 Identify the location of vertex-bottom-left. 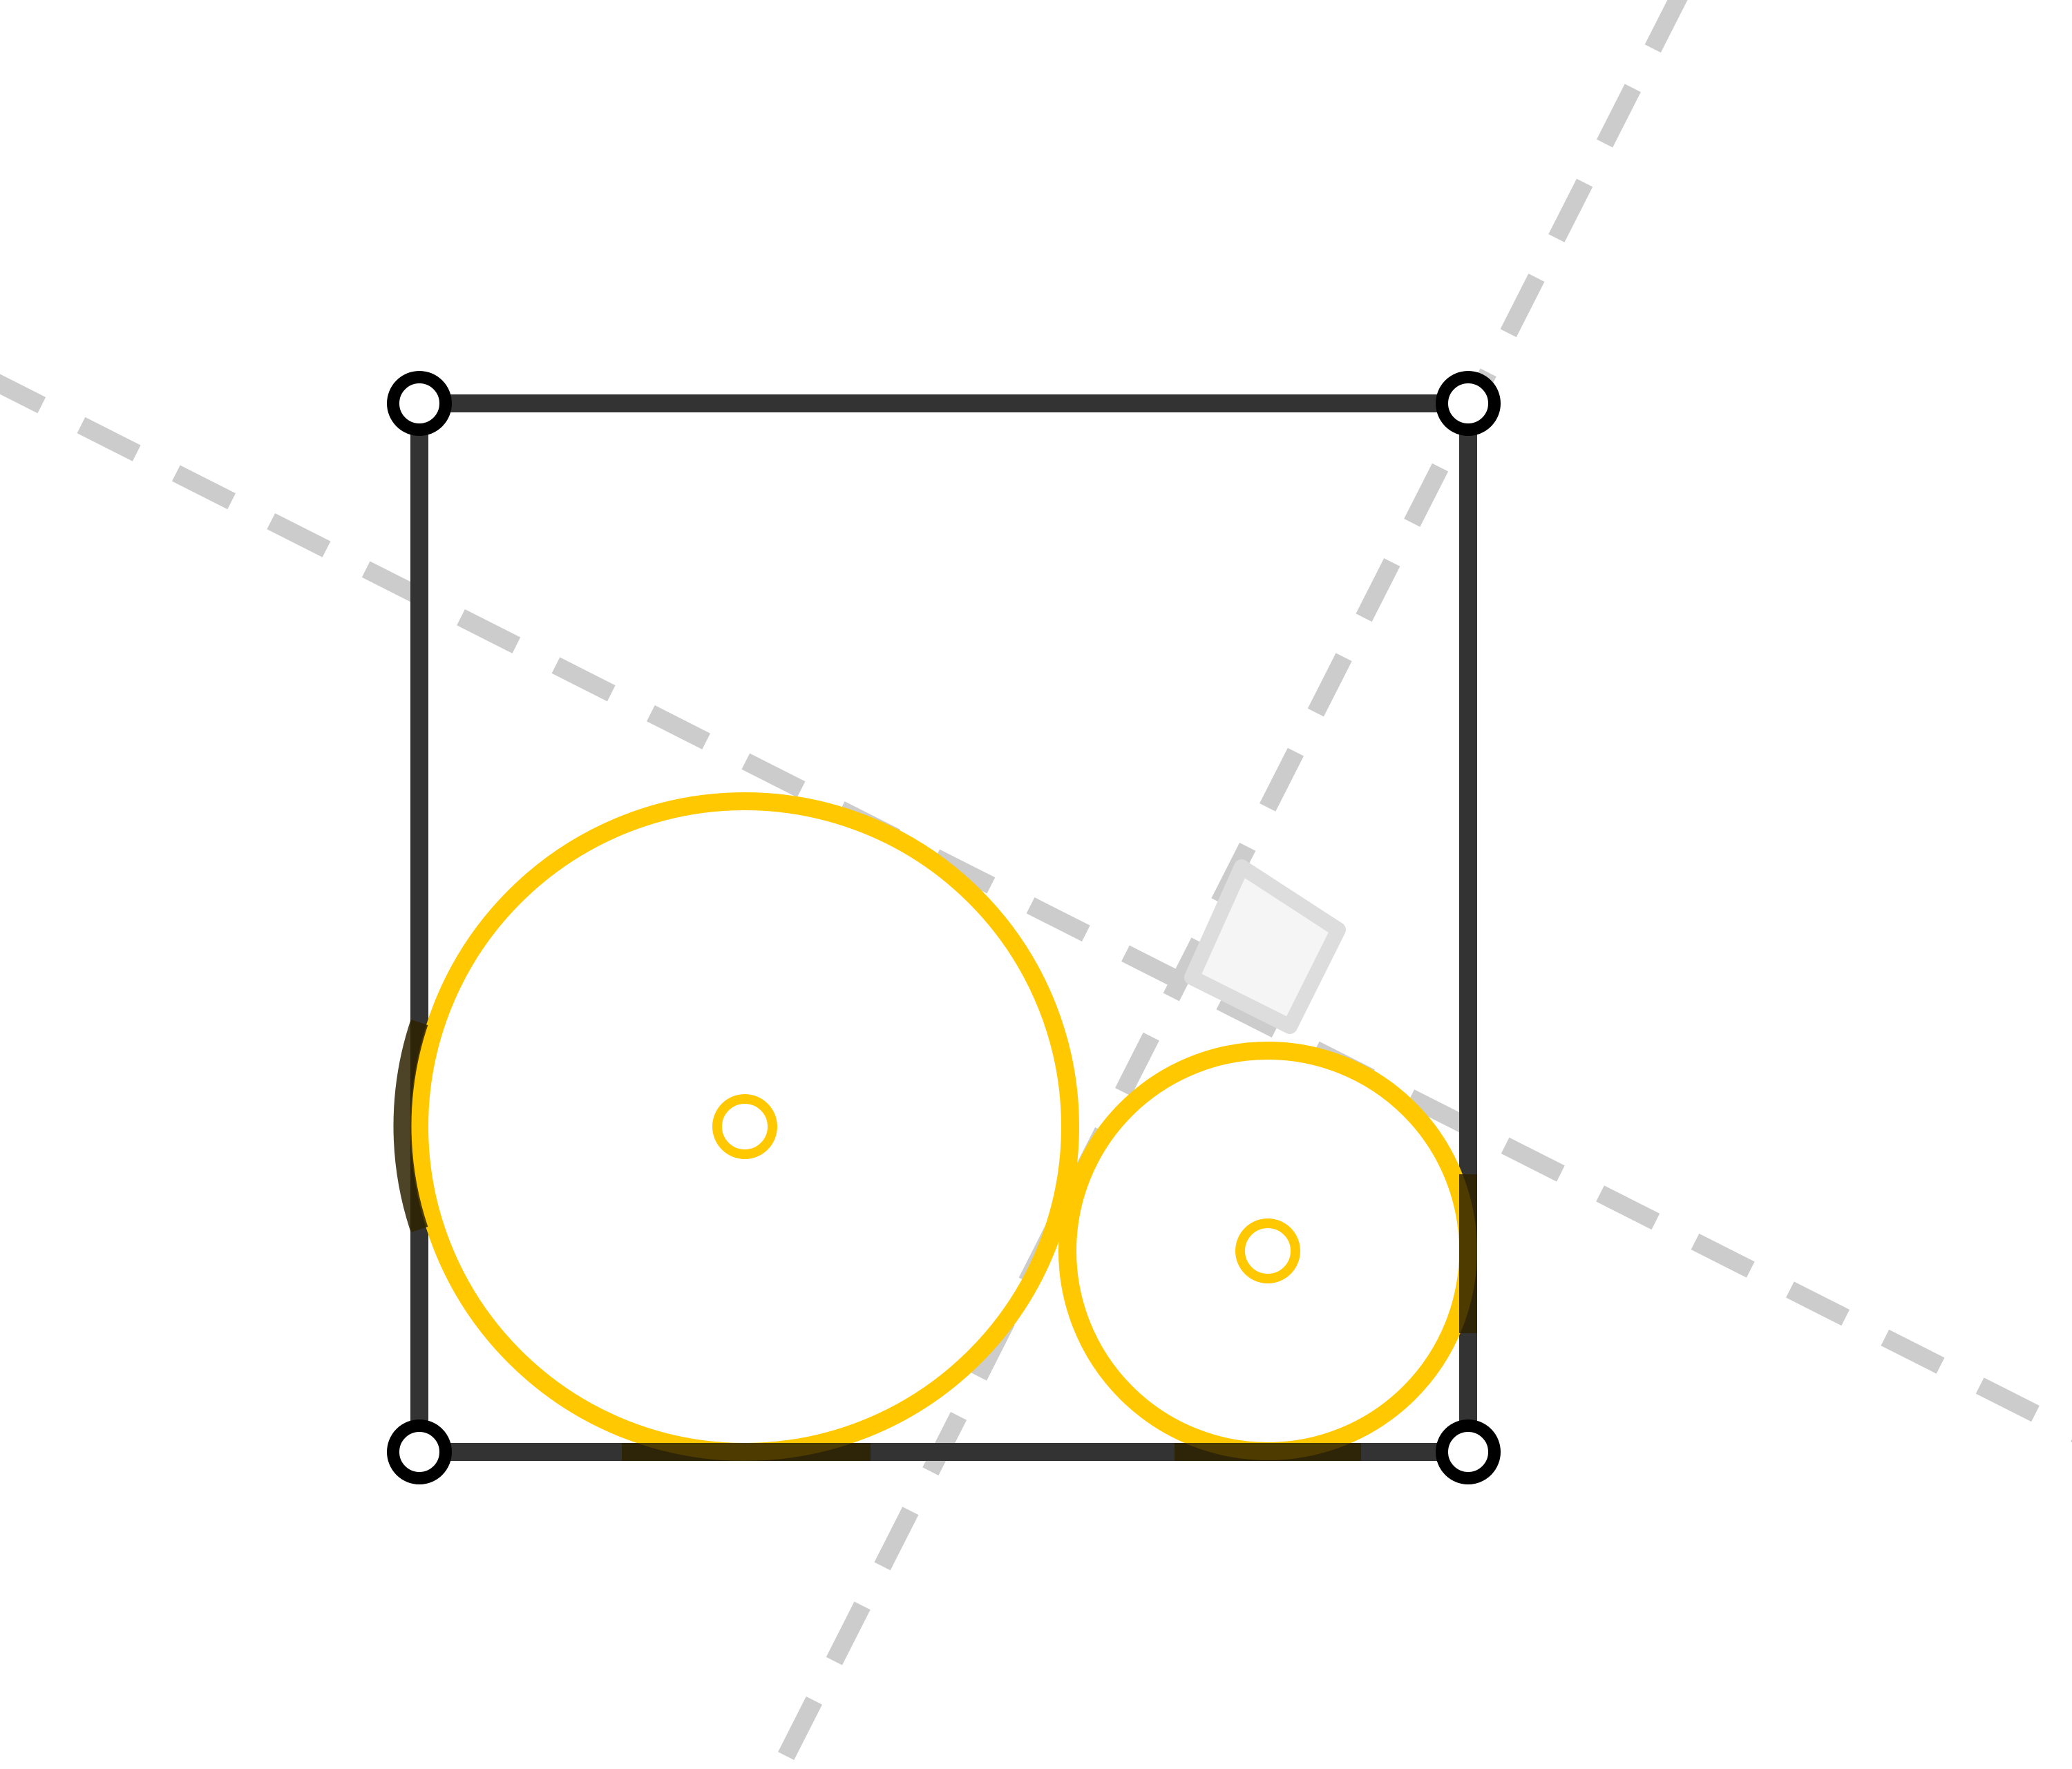
(419, 1451).